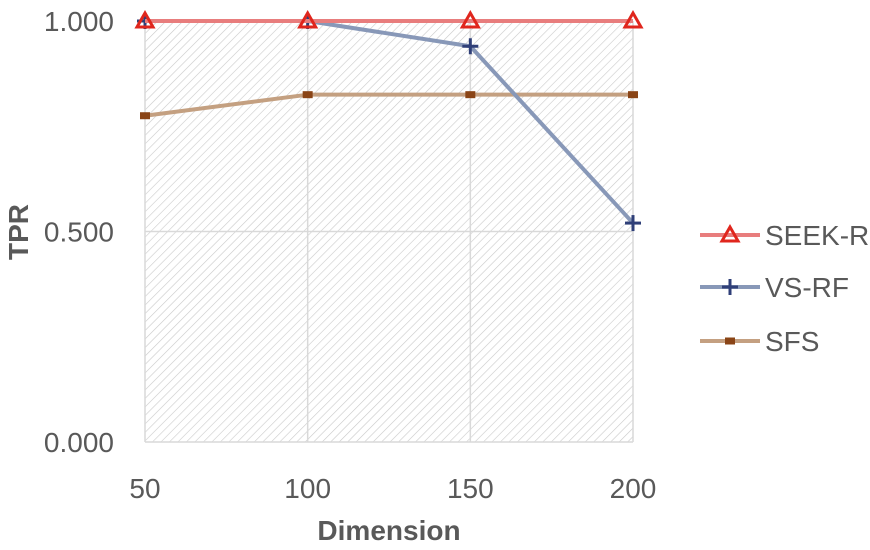 The image size is (870, 550). What do you see at coordinates (144, 488) in the screenshot?
I see `x-tick-label: 50` at bounding box center [144, 488].